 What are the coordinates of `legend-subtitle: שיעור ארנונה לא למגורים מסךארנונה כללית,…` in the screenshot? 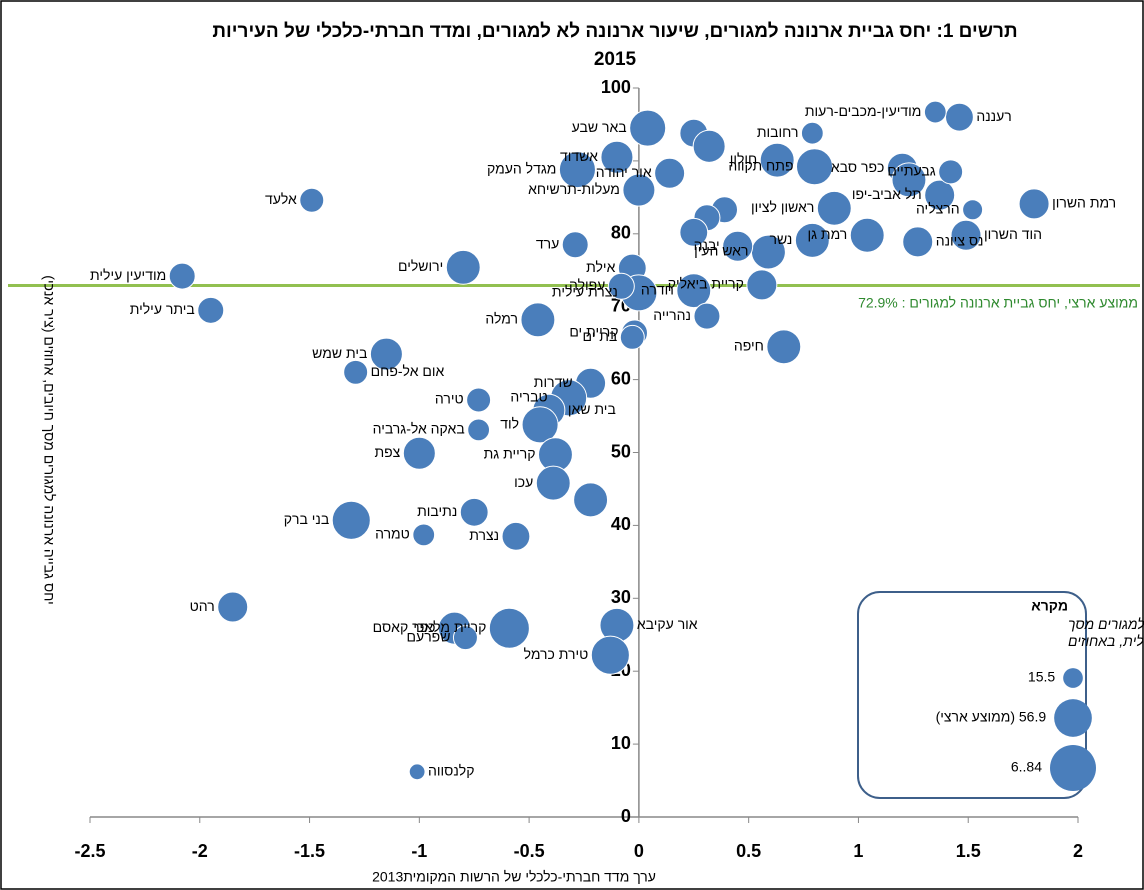 It's located at (1106, 632).